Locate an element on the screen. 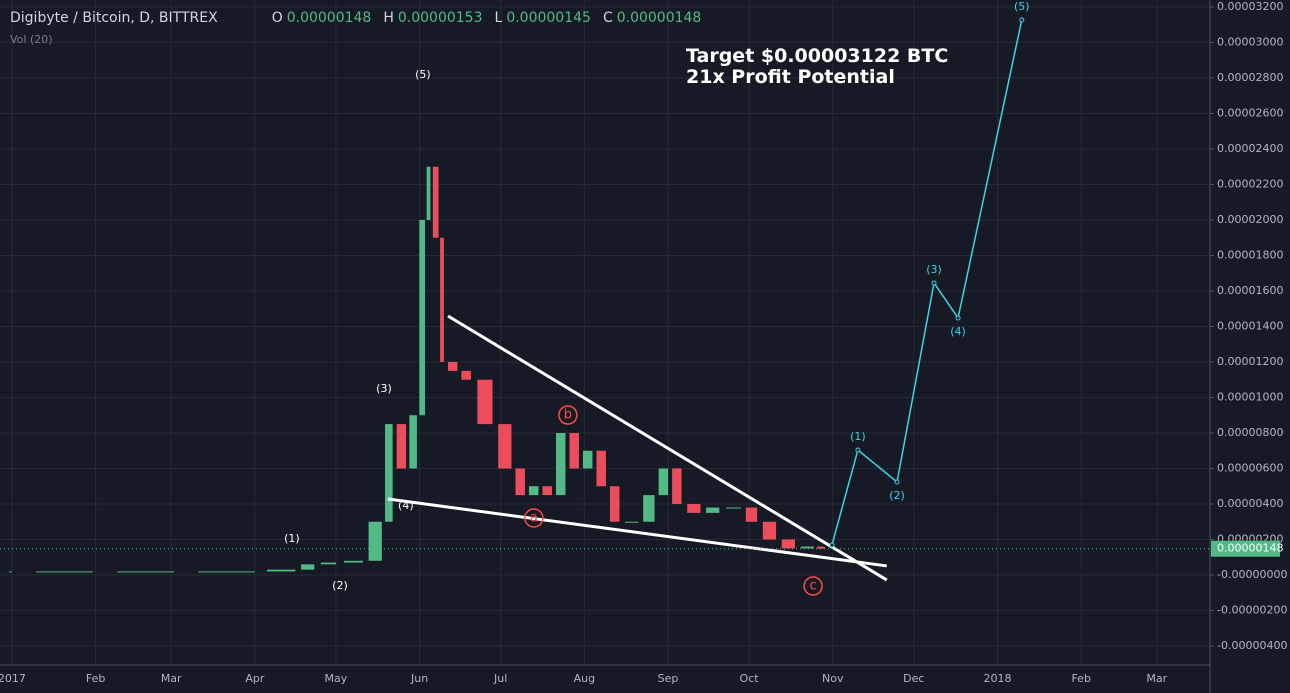  wave-label: b is located at coordinates (568, 415).